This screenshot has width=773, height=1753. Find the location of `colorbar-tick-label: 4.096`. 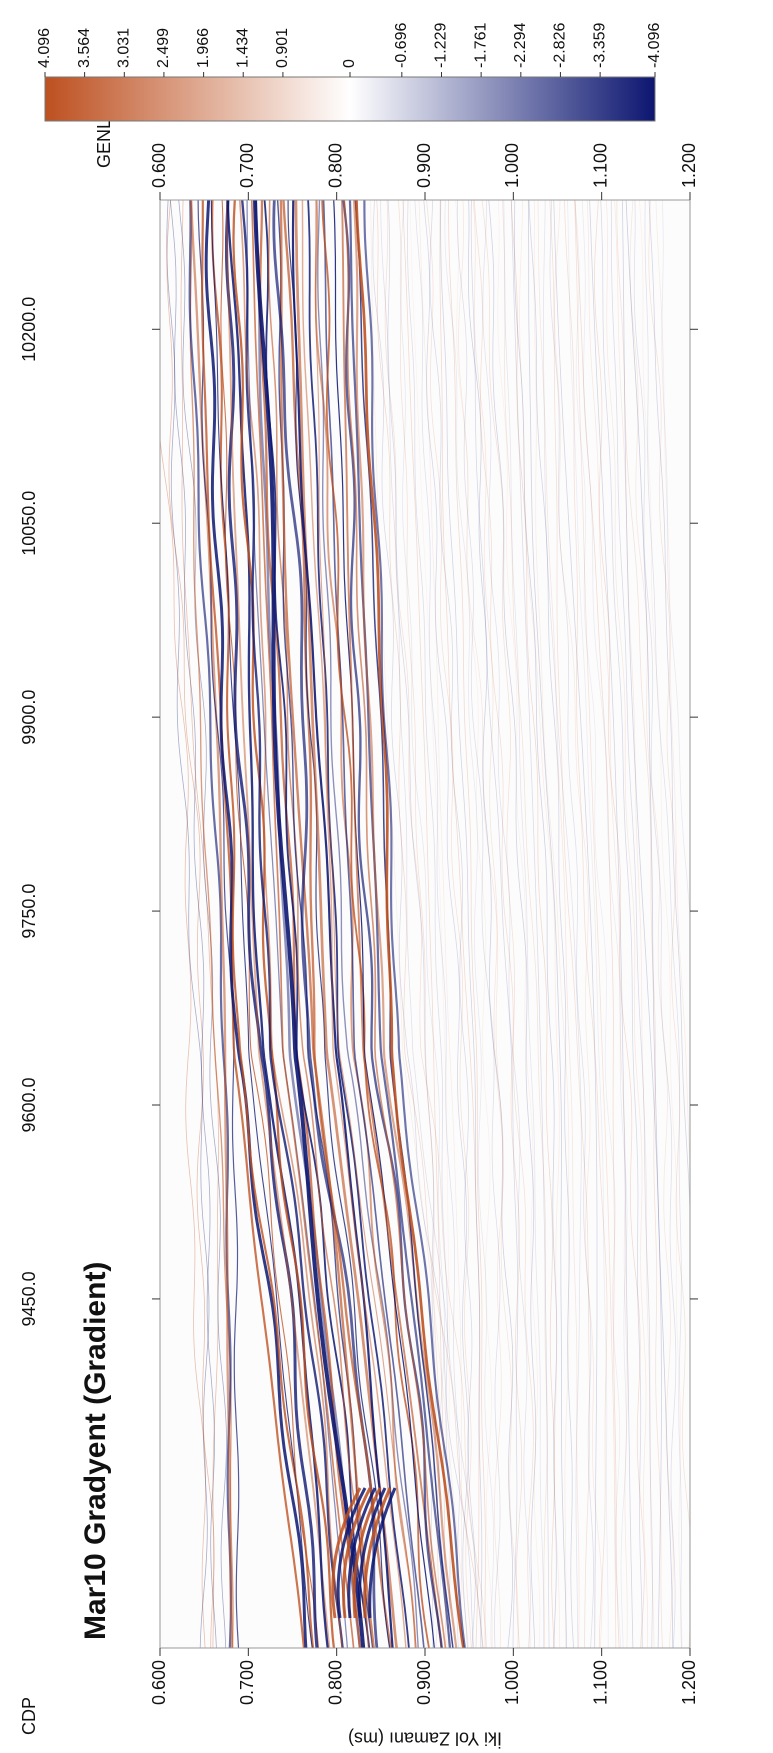

colorbar-tick-label: 4.096 is located at coordinates (44, 48).